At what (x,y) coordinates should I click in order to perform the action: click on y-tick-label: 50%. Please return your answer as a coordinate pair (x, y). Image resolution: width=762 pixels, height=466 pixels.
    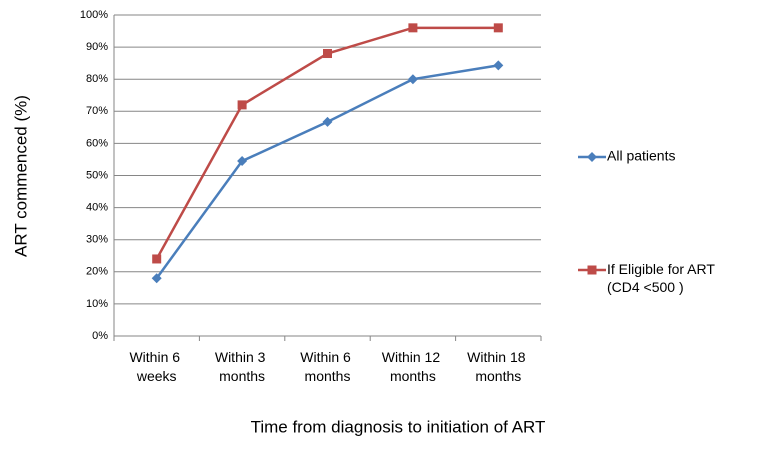
    Looking at the image, I should click on (97, 175).